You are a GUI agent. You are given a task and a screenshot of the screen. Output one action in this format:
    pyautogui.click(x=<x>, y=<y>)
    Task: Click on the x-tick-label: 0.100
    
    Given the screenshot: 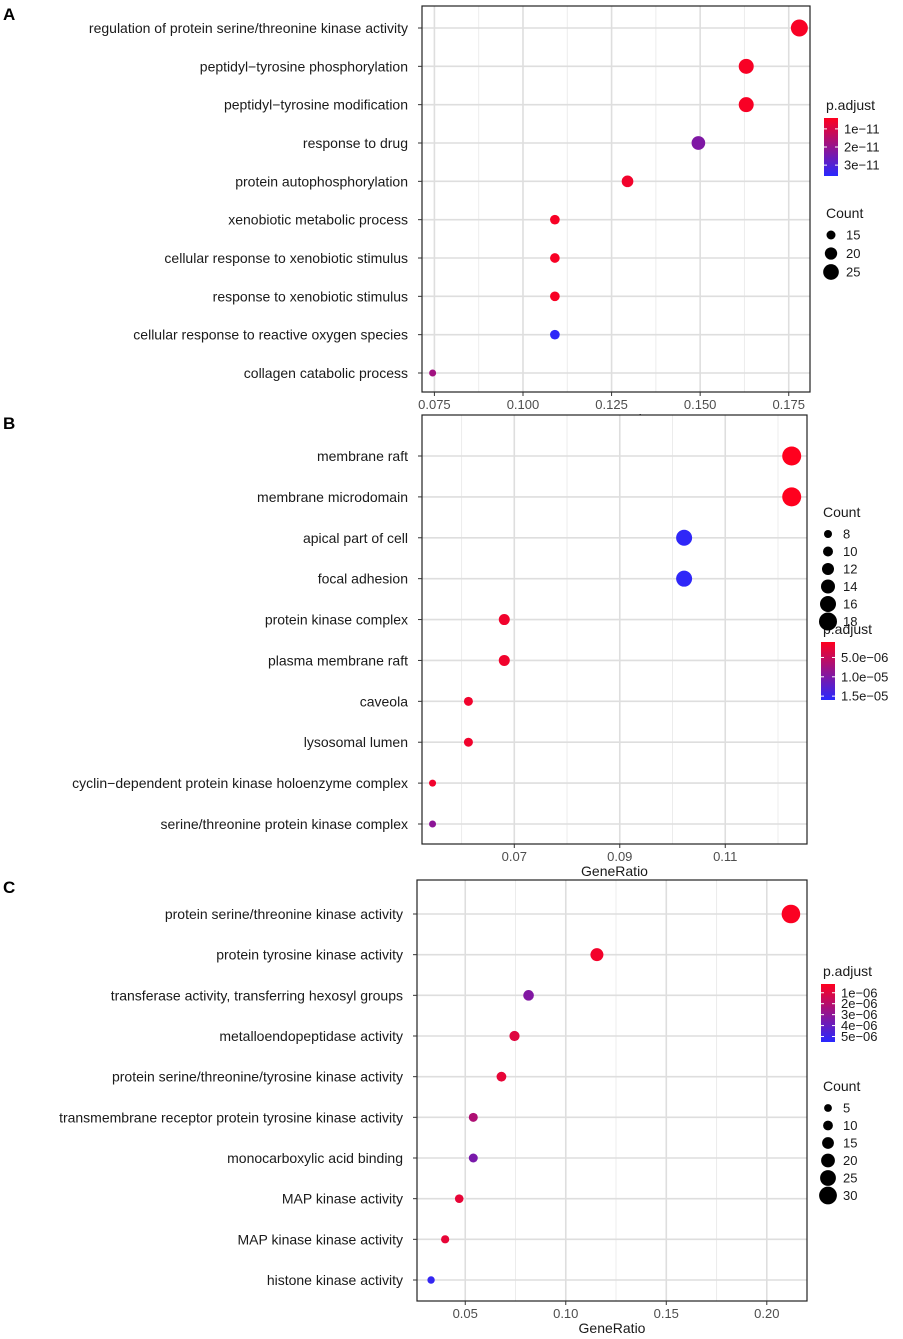 What is the action you would take?
    pyautogui.click(x=523, y=404)
    